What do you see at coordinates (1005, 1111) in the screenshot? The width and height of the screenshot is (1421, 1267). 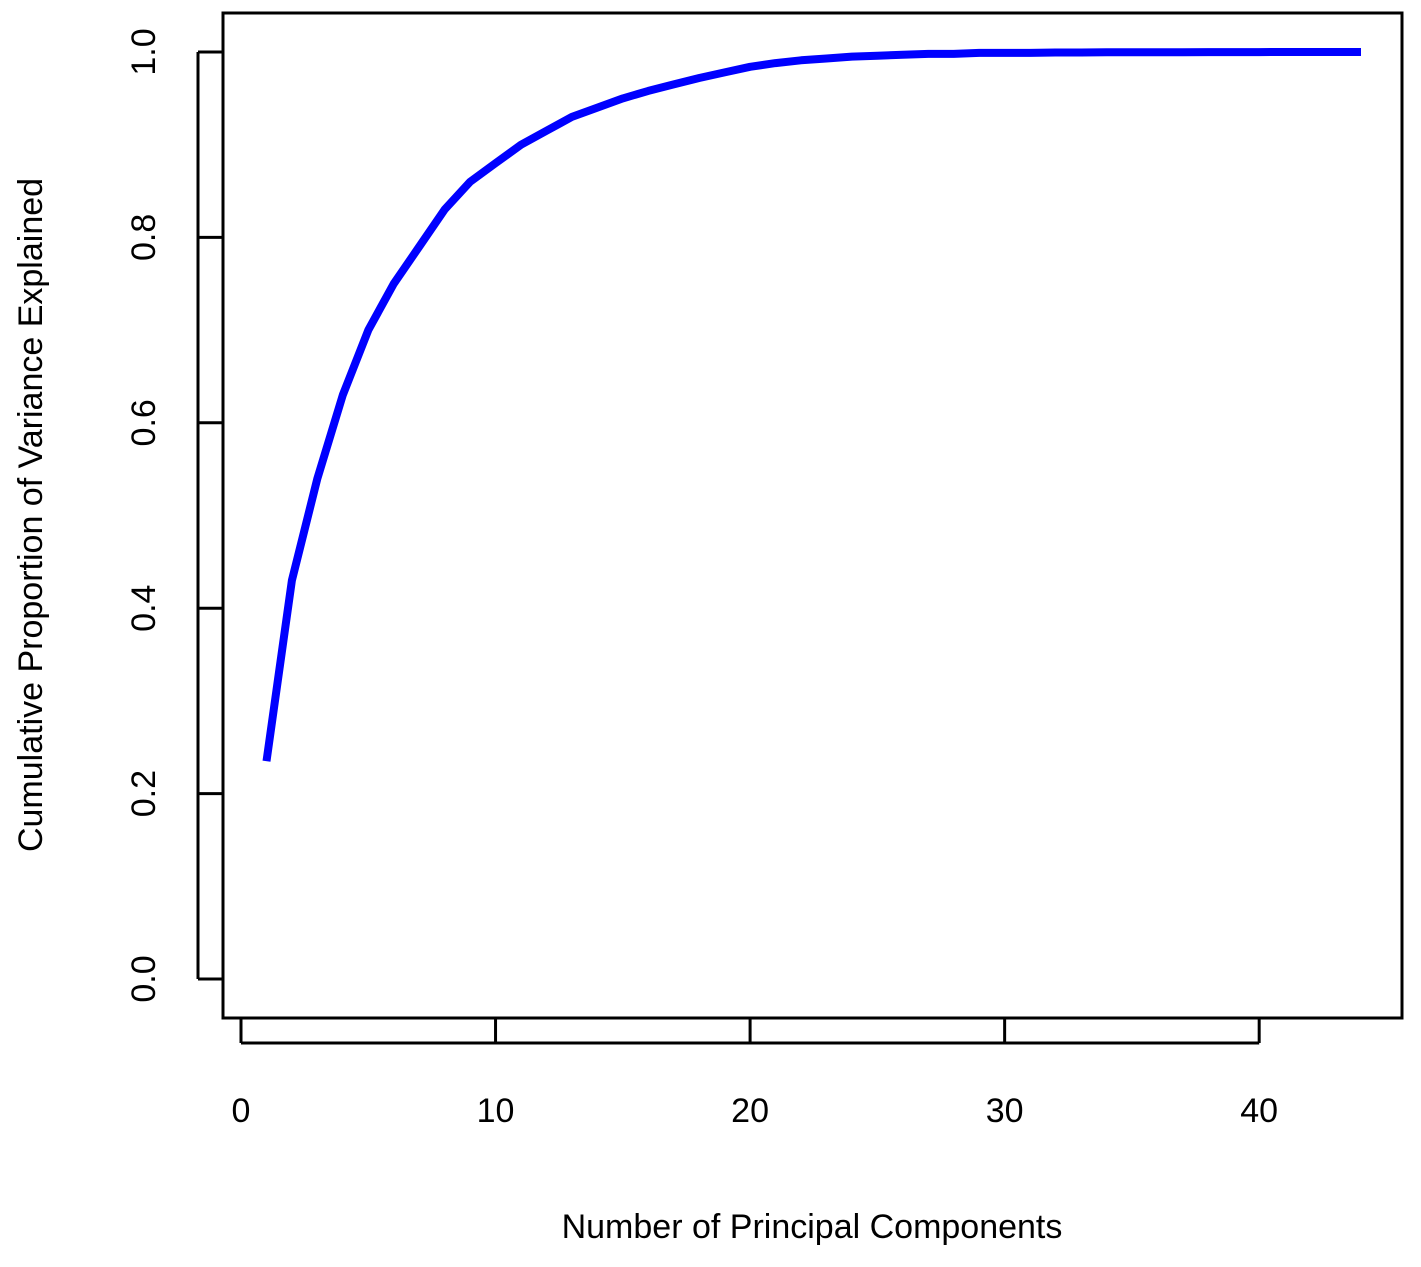 I see `x-tick-label: 30` at bounding box center [1005, 1111].